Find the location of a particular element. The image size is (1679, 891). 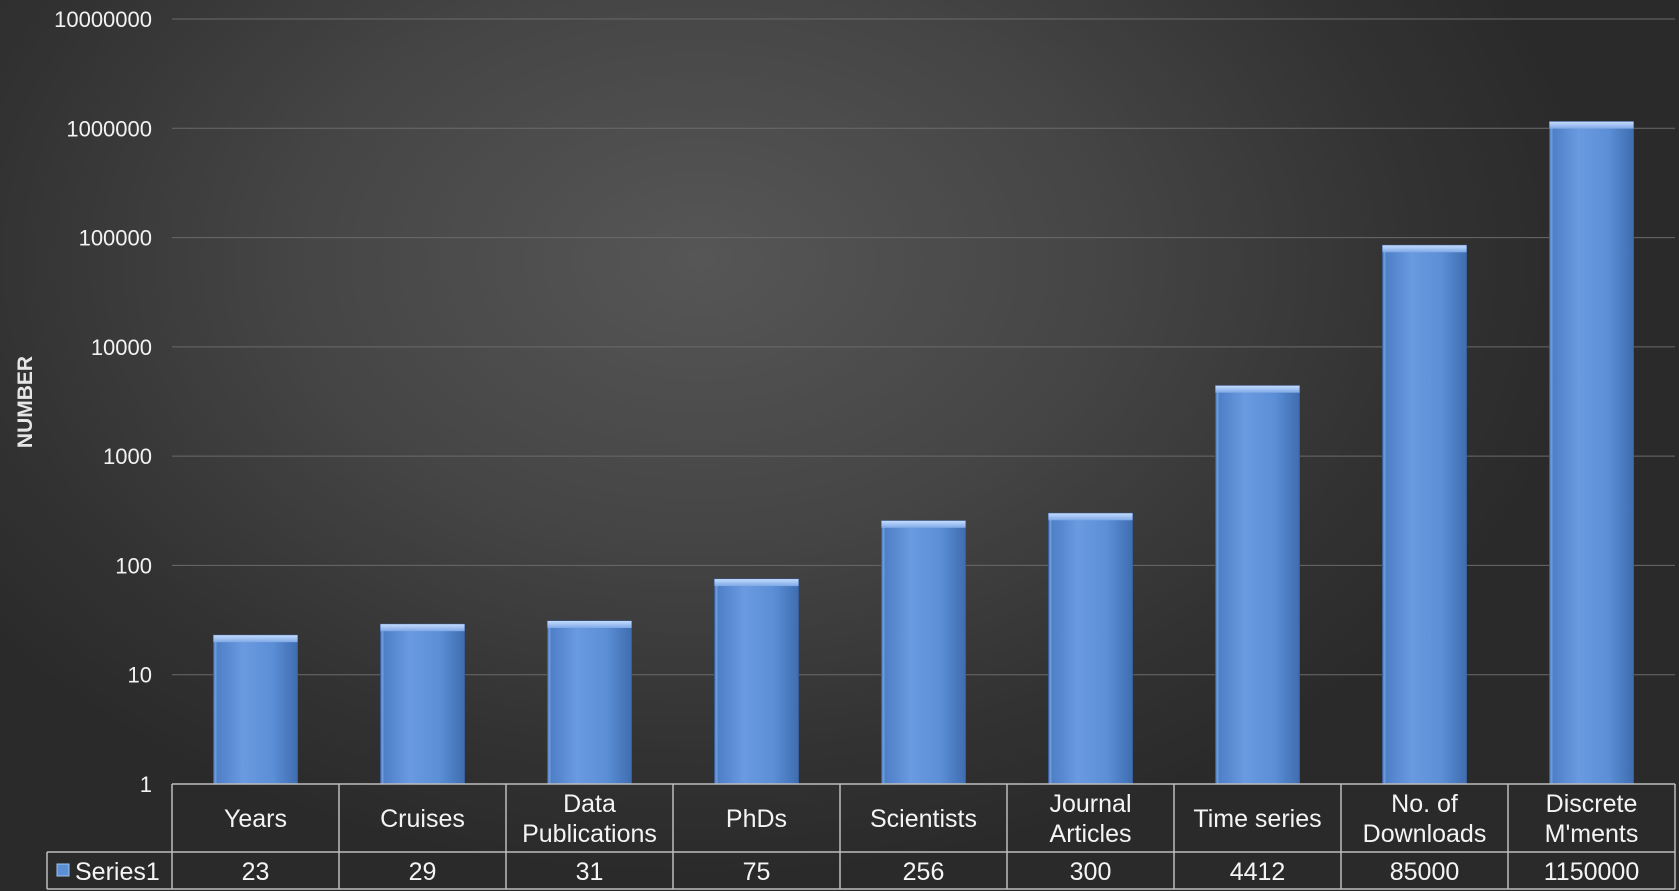

data-label: 29 is located at coordinates (423, 872).